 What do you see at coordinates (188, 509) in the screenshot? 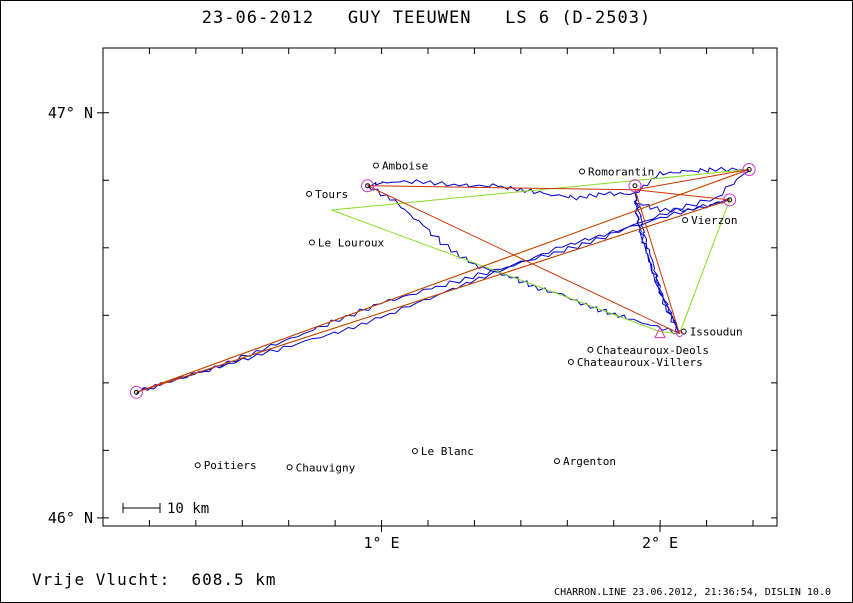
I see `scale-bar-label: 10 km` at bounding box center [188, 509].